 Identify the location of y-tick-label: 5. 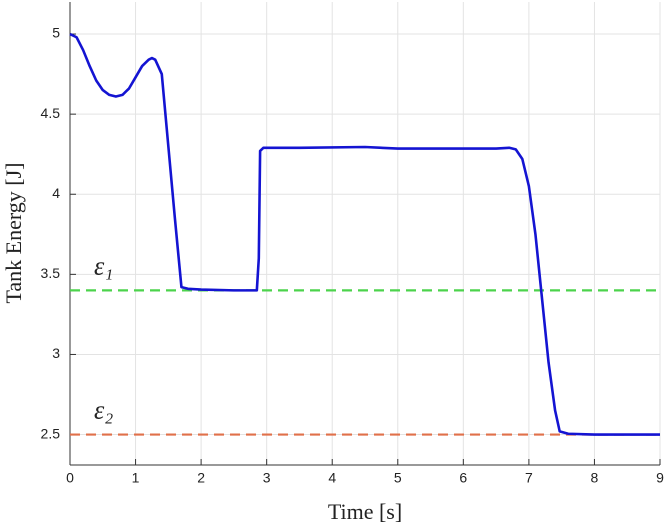
(56, 33).